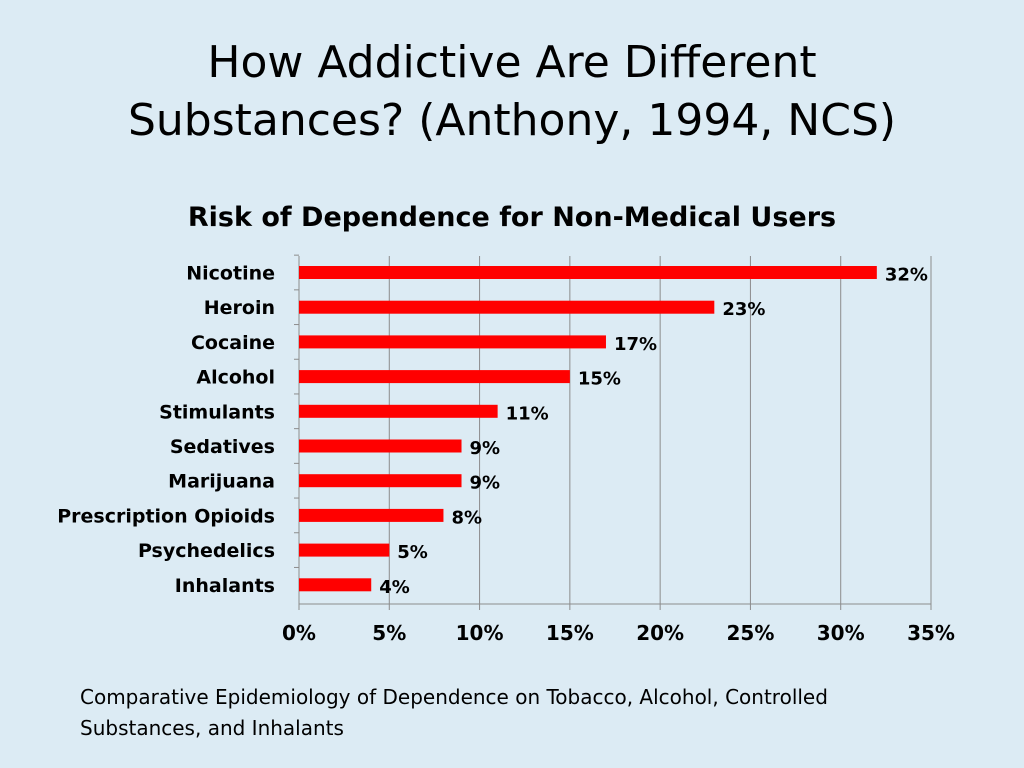 The image size is (1024, 768). What do you see at coordinates (527, 413) in the screenshot?
I see `data-label: 11%` at bounding box center [527, 413].